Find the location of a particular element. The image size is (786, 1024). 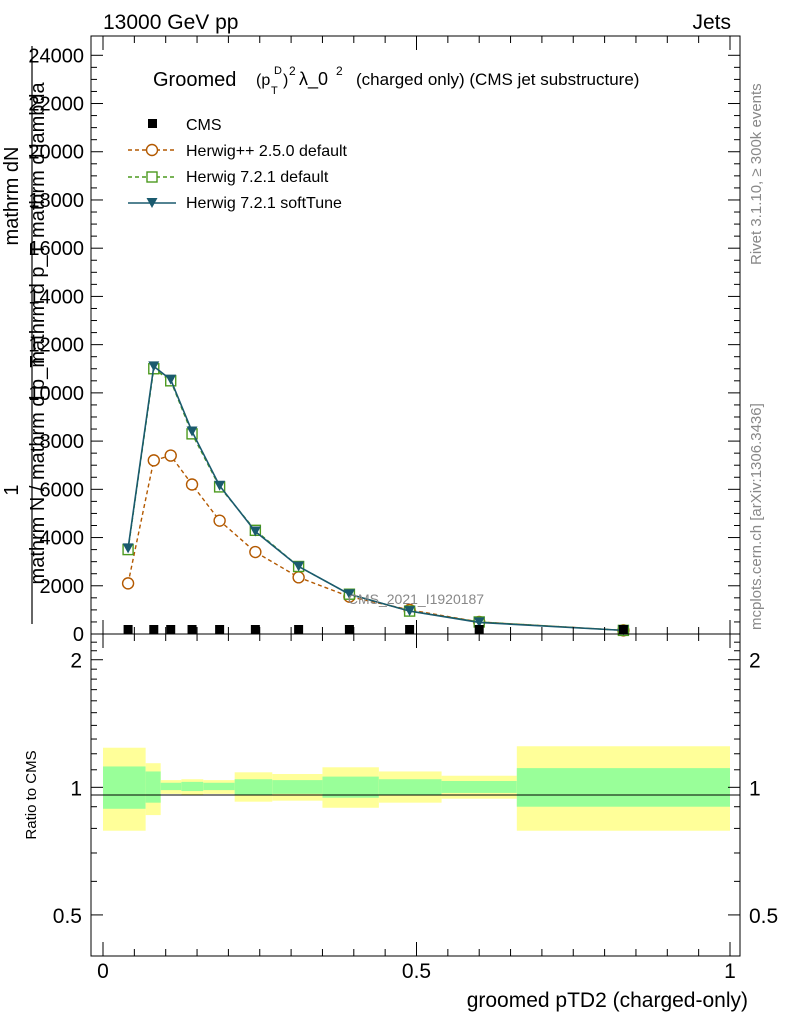

legend-entry-herwig721: Herwig 7.2.1 default is located at coordinates (228, 177).